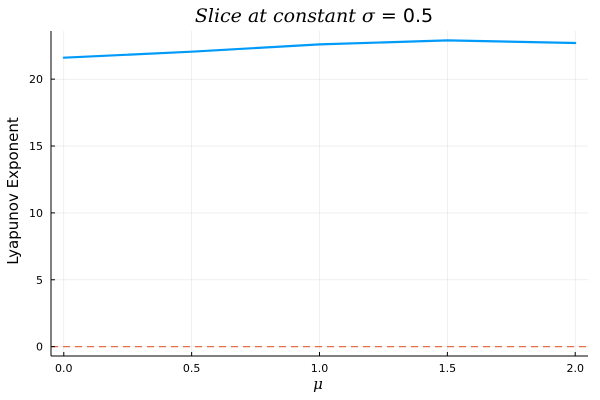 This screenshot has height=400, width=600. Describe the element at coordinates (39, 347) in the screenshot. I see `y-tick-label: 0` at that location.